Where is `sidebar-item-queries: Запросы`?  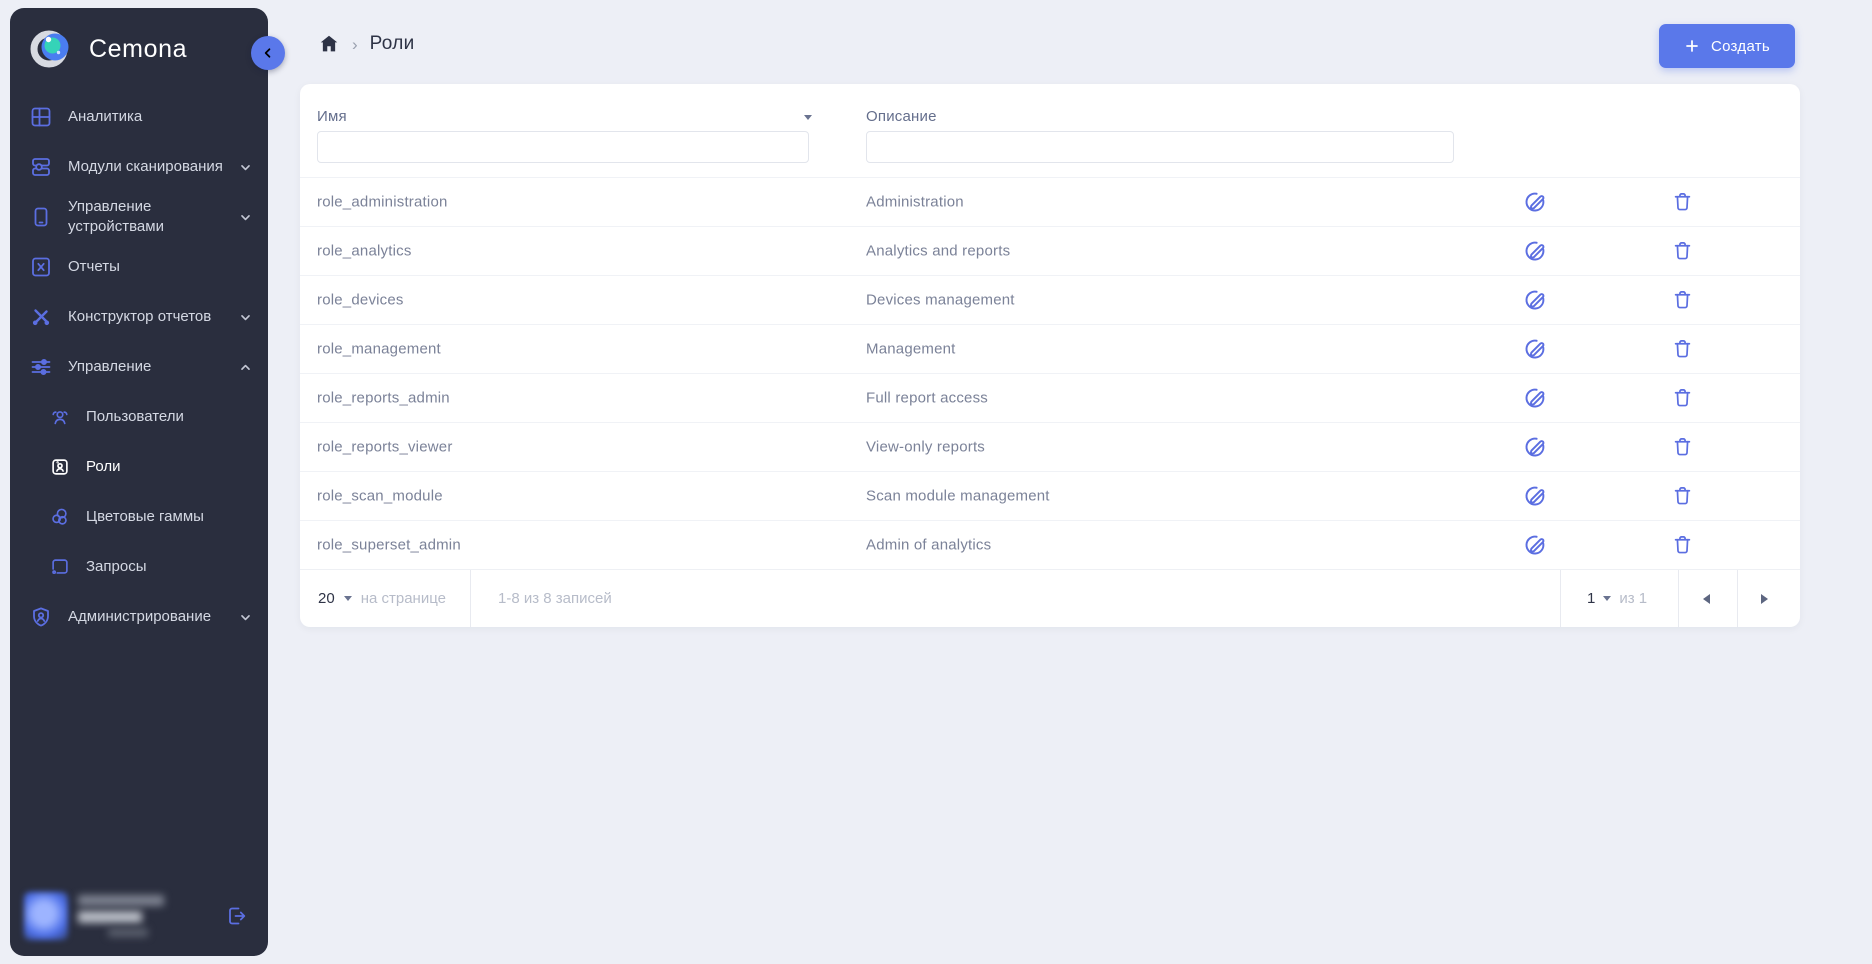
sidebar-item-queries: Запросы is located at coordinates (139, 567).